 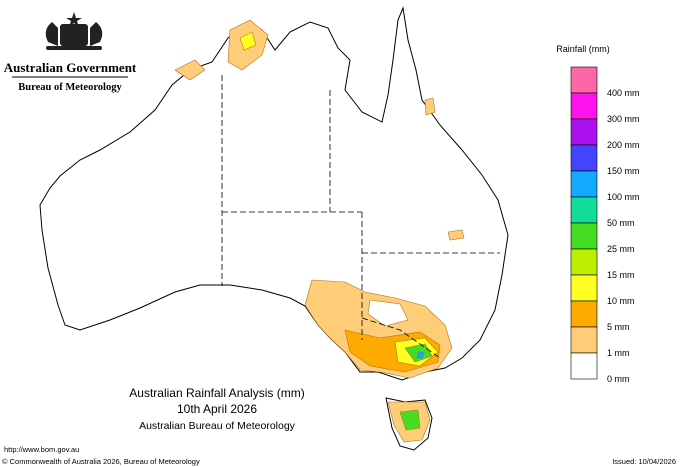 What do you see at coordinates (70, 87) in the screenshot?
I see `agency-name: Bureau of Meteorology` at bounding box center [70, 87].